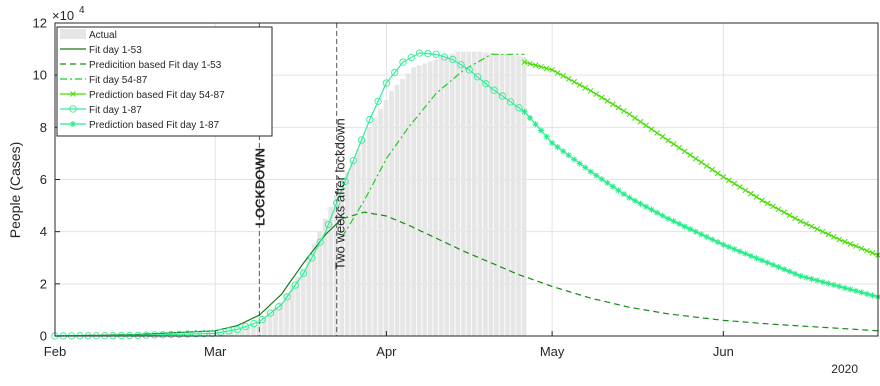 Image resolution: width=880 pixels, height=386 pixels. I want to click on legend-item: Actual, so click(88, 35).